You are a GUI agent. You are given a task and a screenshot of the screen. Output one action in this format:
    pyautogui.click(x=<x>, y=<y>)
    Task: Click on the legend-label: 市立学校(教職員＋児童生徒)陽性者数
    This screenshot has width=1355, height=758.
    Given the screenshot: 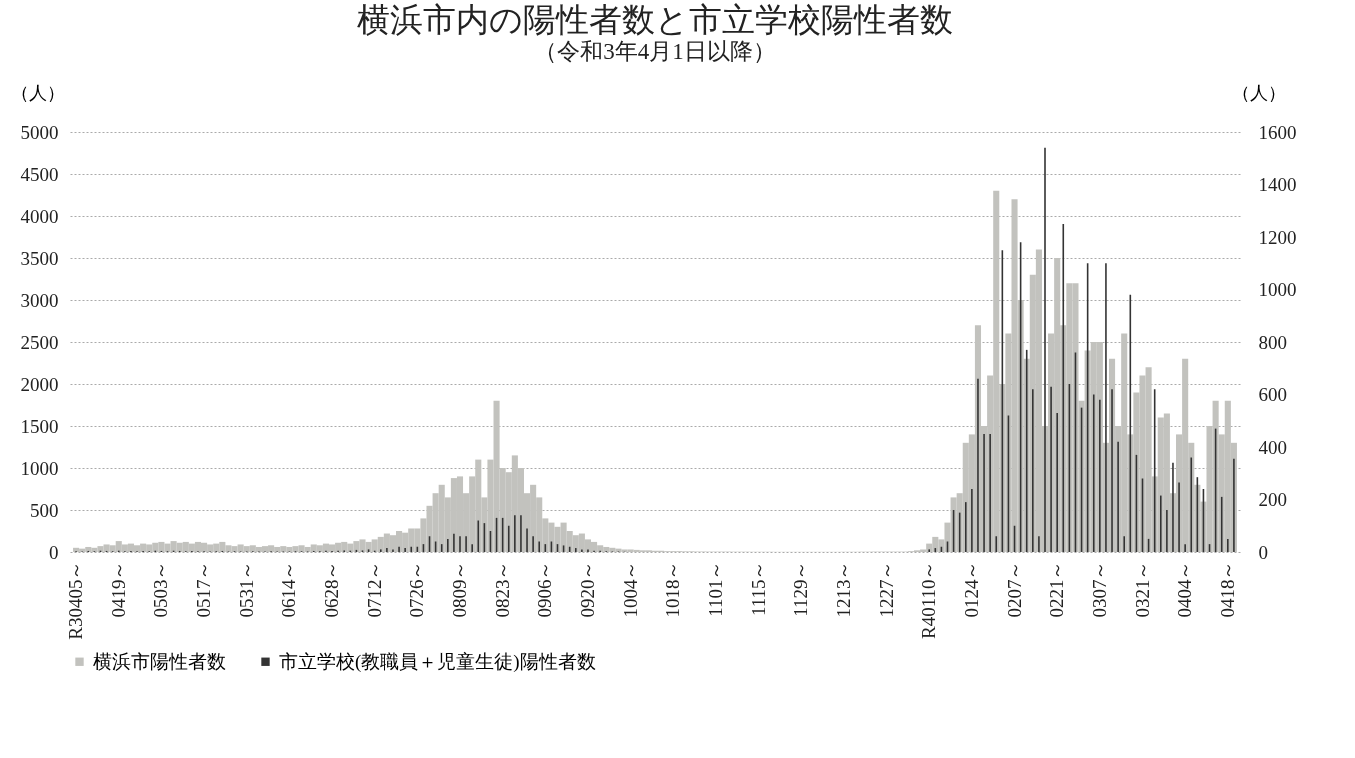 What is the action you would take?
    pyautogui.click(x=437, y=661)
    